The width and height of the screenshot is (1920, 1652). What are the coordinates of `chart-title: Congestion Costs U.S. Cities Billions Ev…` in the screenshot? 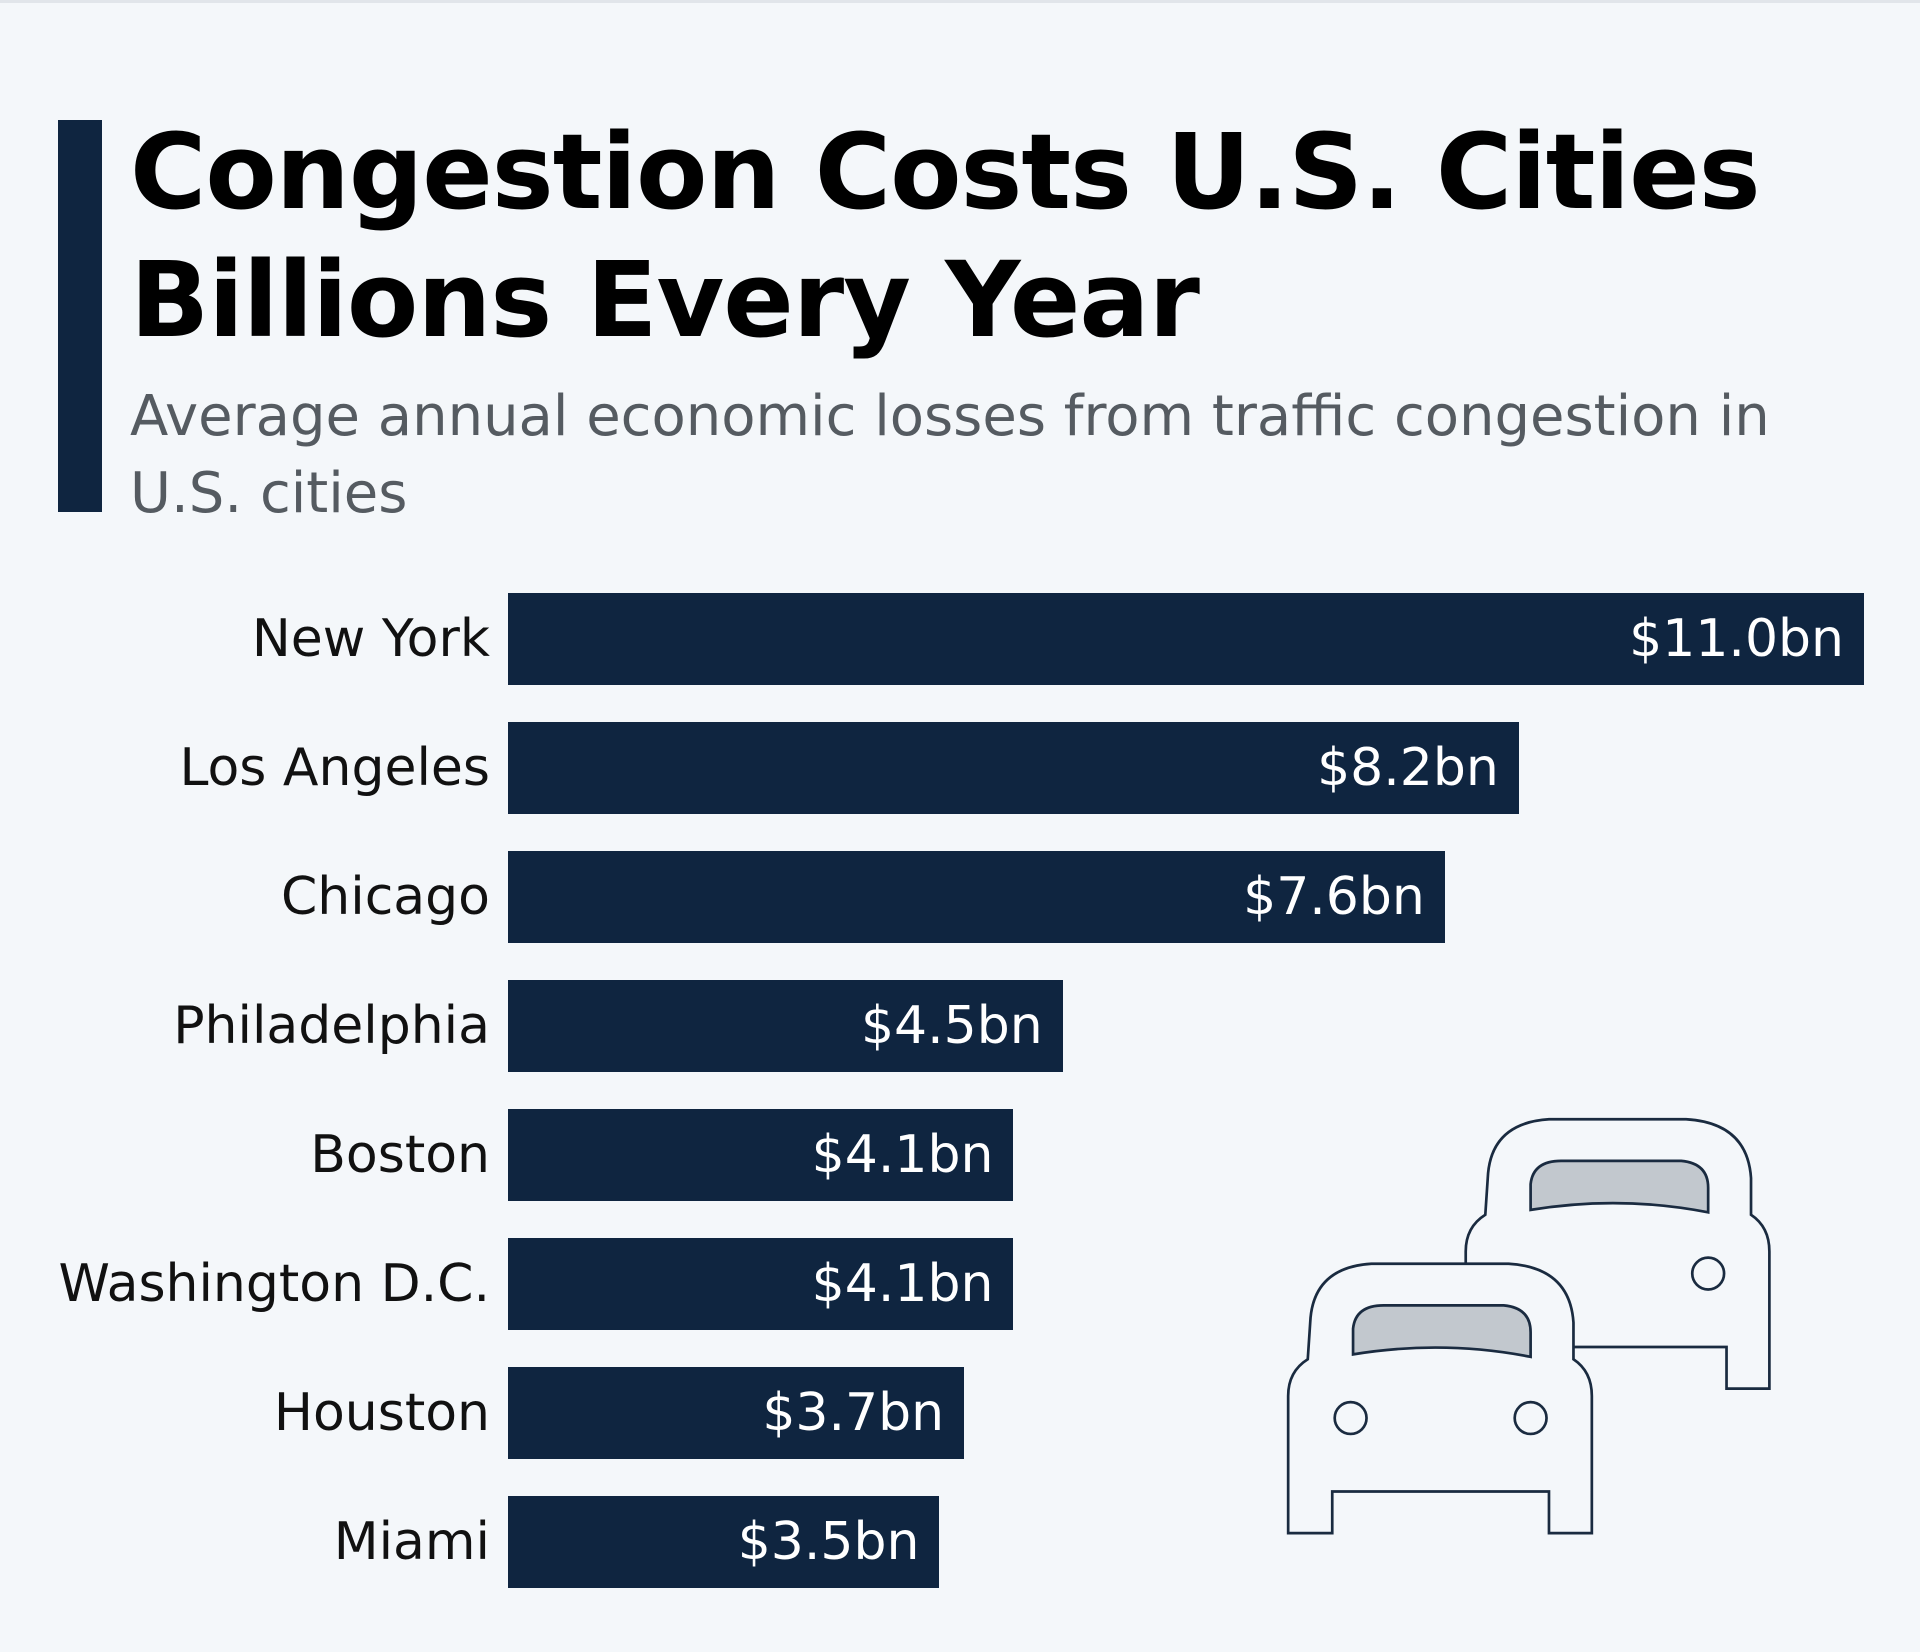 It's located at (945, 236).